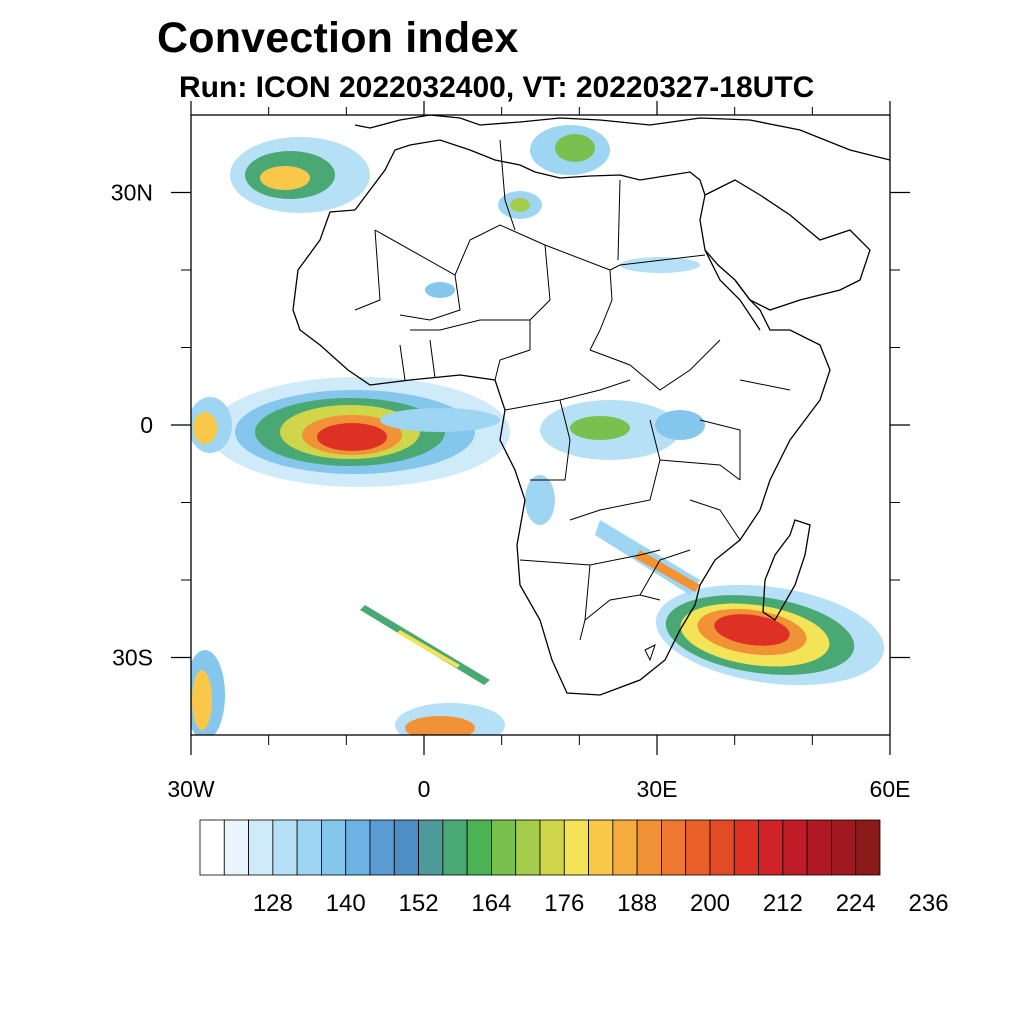 The width and height of the screenshot is (1024, 1024). I want to click on lat-tick-label: 30N, so click(132, 193).